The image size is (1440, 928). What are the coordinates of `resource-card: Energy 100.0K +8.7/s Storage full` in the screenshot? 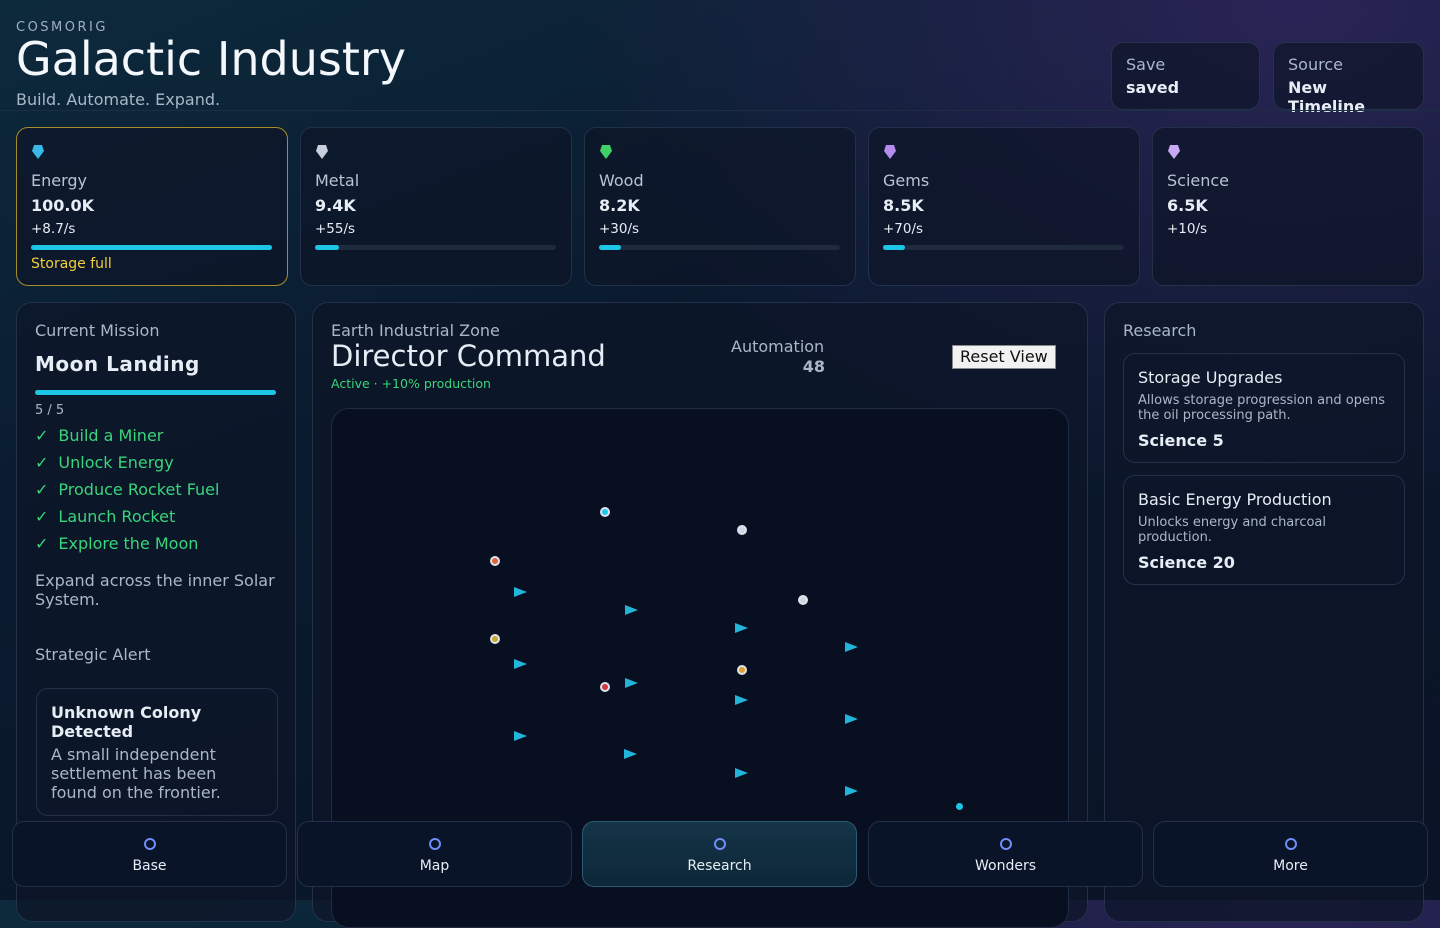 It's located at (152, 206).